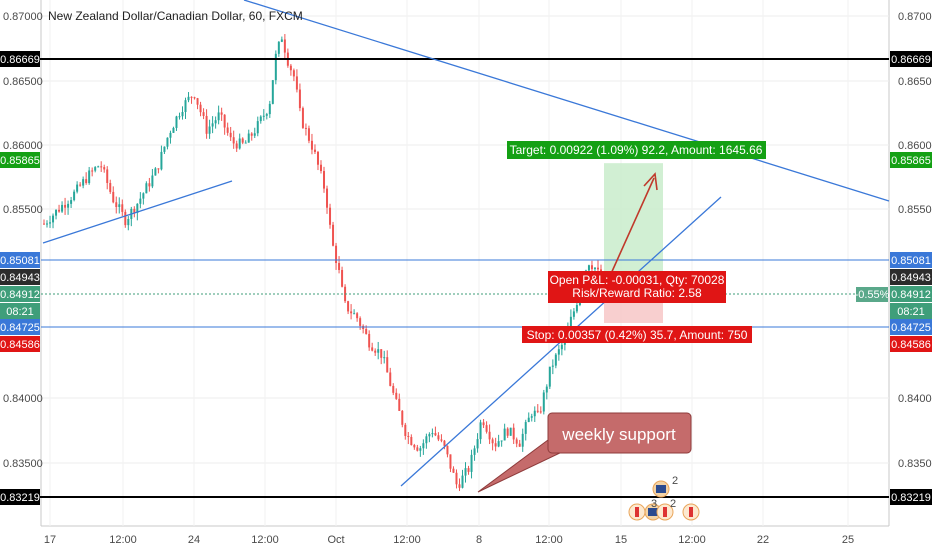 Image resolution: width=932 pixels, height=550 pixels. I want to click on price-change-badge-bg, so click(872, 294).